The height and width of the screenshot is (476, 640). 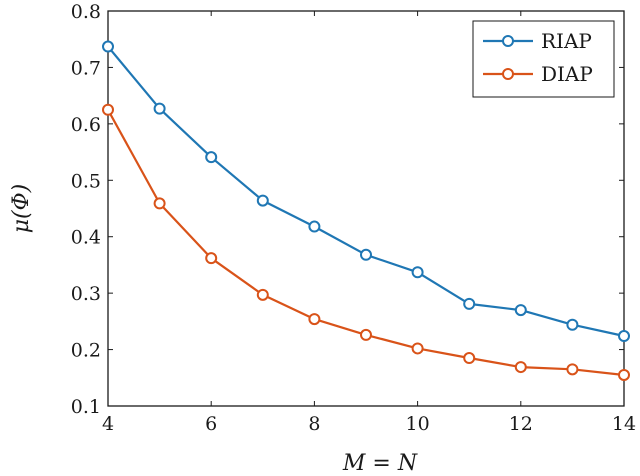 I want to click on y-tick-label: 0.8, so click(x=86, y=12).